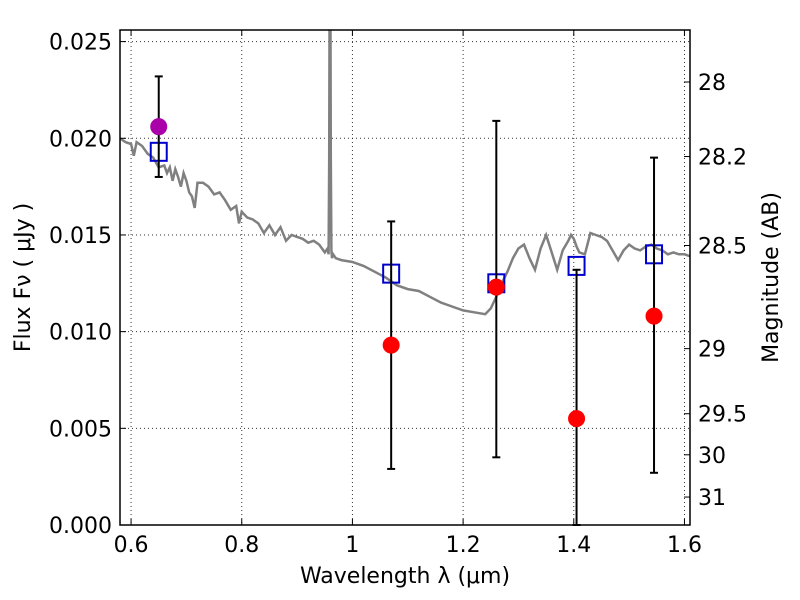 This screenshot has height=600, width=800. I want to click on x-tick-label: 1.4, so click(573, 545).